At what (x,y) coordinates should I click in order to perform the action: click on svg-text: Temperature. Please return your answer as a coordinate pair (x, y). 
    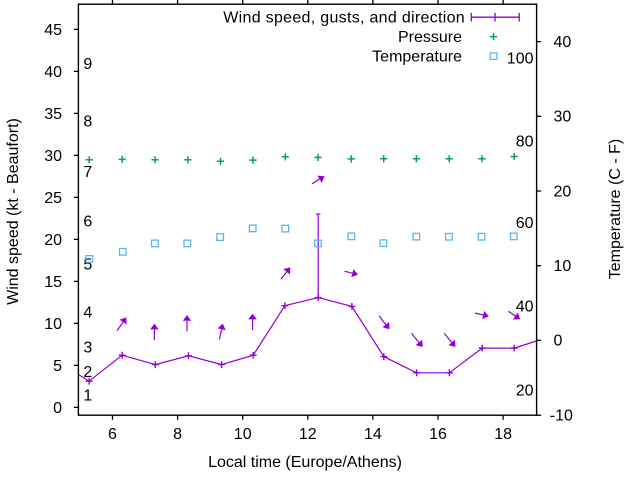
    Looking at the image, I should click on (417, 56).